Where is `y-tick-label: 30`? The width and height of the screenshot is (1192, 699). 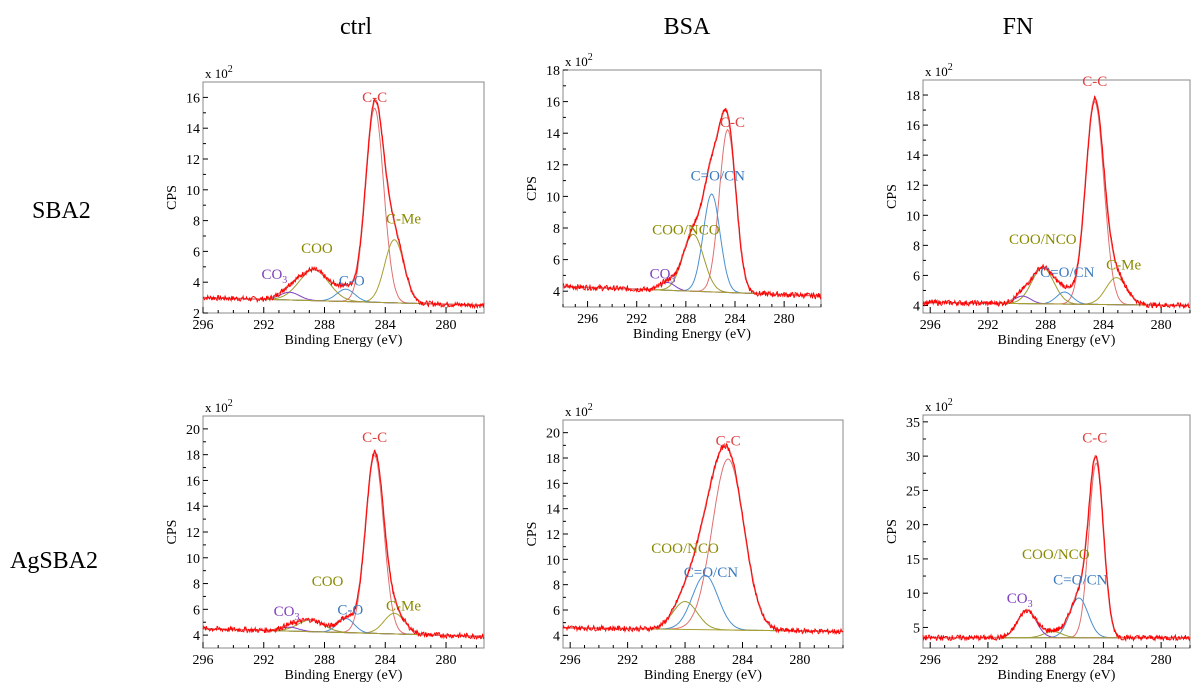 y-tick-label: 30 is located at coordinates (913, 457).